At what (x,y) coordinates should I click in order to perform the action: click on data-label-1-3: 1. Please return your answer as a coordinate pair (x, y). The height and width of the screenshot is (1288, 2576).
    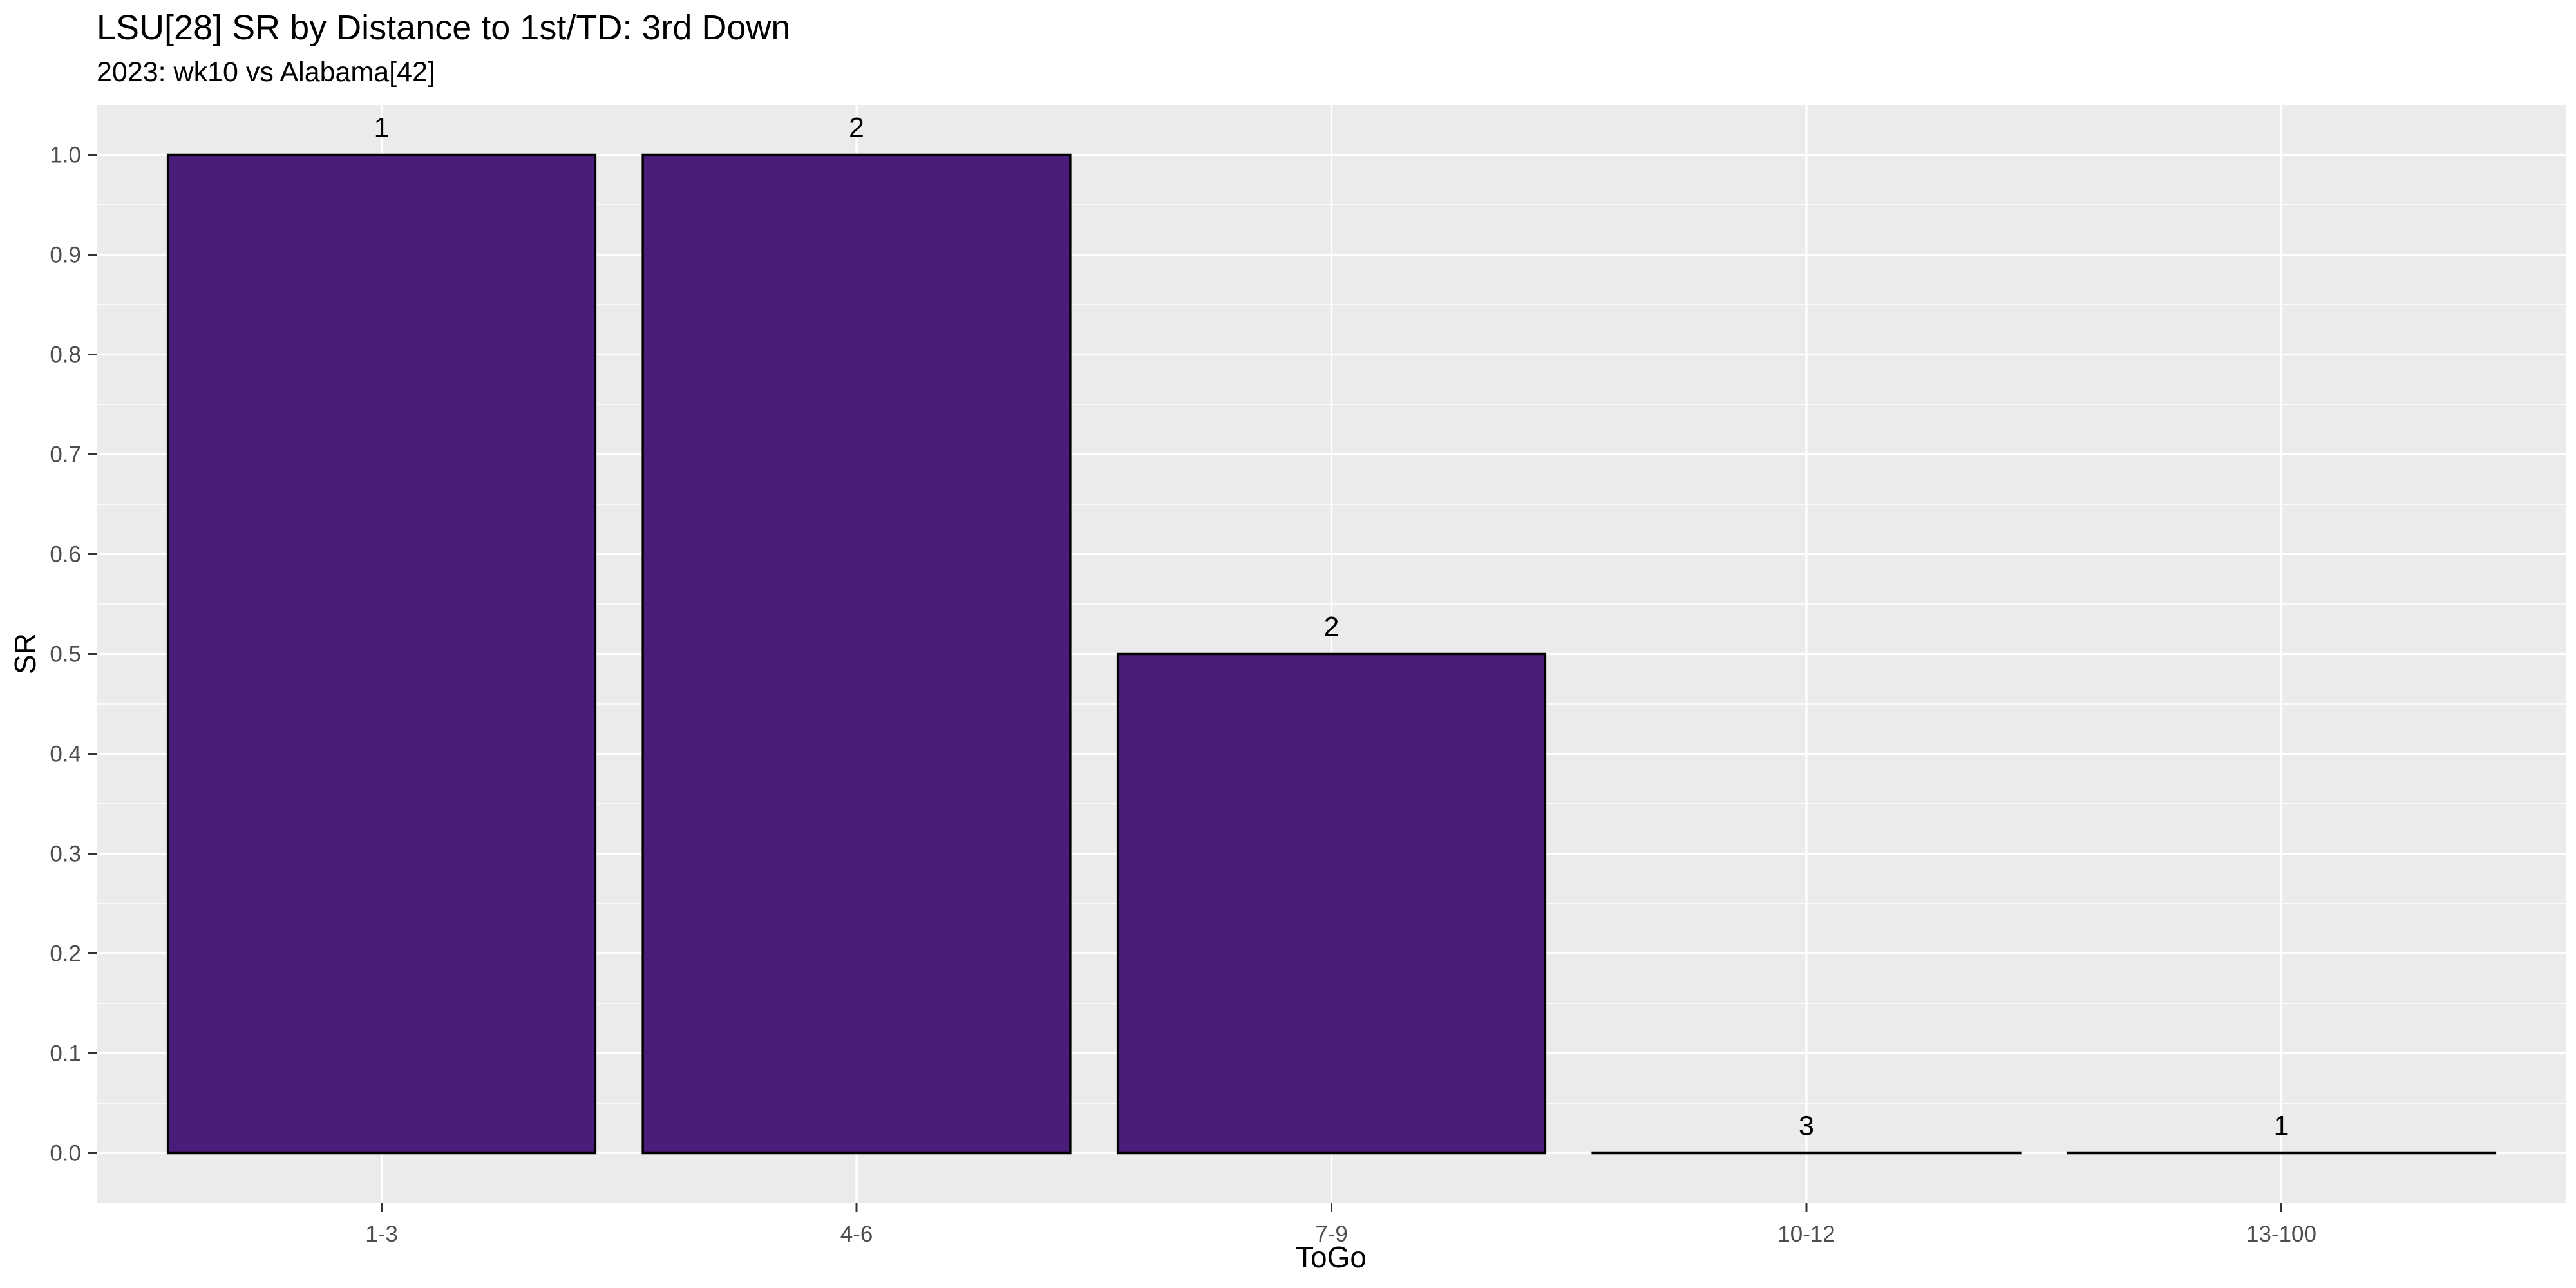
    Looking at the image, I should click on (382, 128).